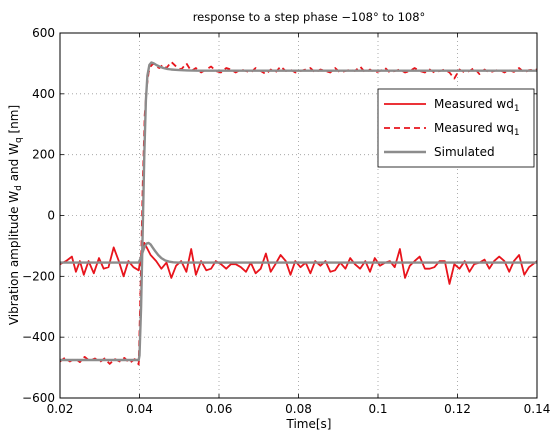 This screenshot has width=550, height=434. Describe the element at coordinates (19, 140) in the screenshot. I see `y-axis-title-sub: q` at that location.